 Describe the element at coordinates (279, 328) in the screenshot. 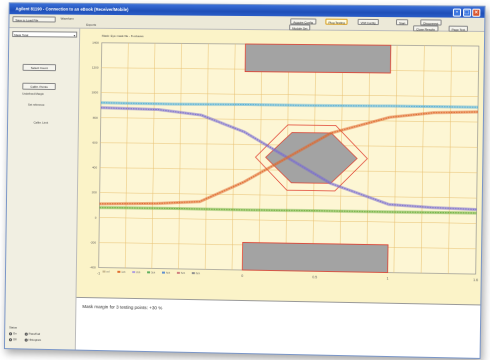

I see `message-panel: Mask margin for 3 testing points: +30 %` at that location.